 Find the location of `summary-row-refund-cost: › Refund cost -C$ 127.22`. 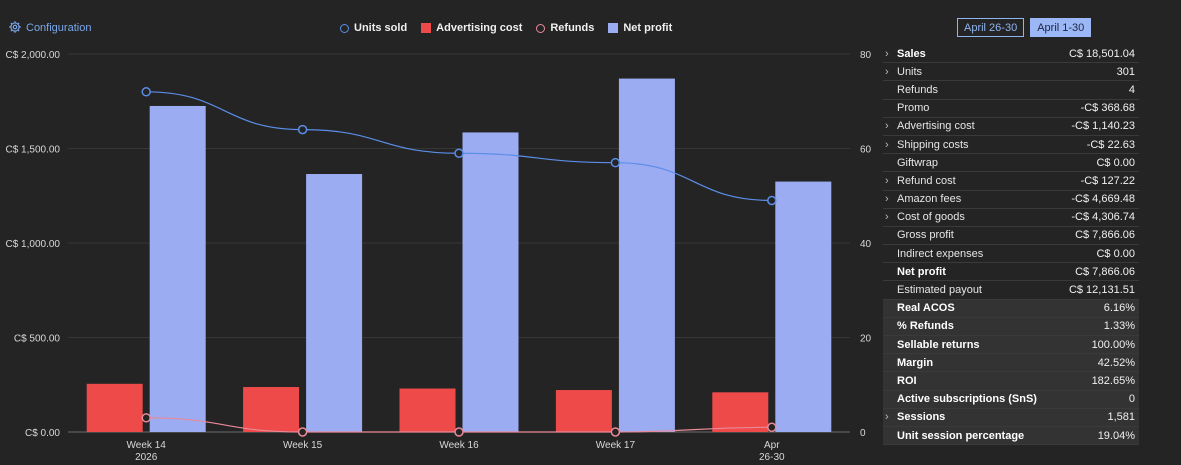

summary-row-refund-cost: › Refund cost -C$ 127.22 is located at coordinates (1011, 181).